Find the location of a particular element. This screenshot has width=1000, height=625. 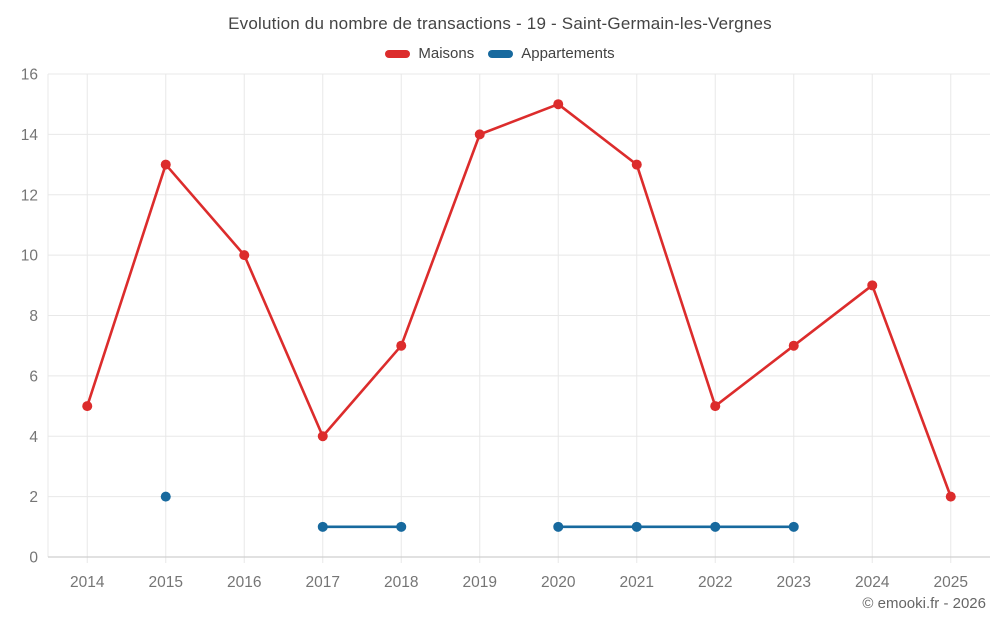

x-axis-label: 2019 is located at coordinates (480, 582).